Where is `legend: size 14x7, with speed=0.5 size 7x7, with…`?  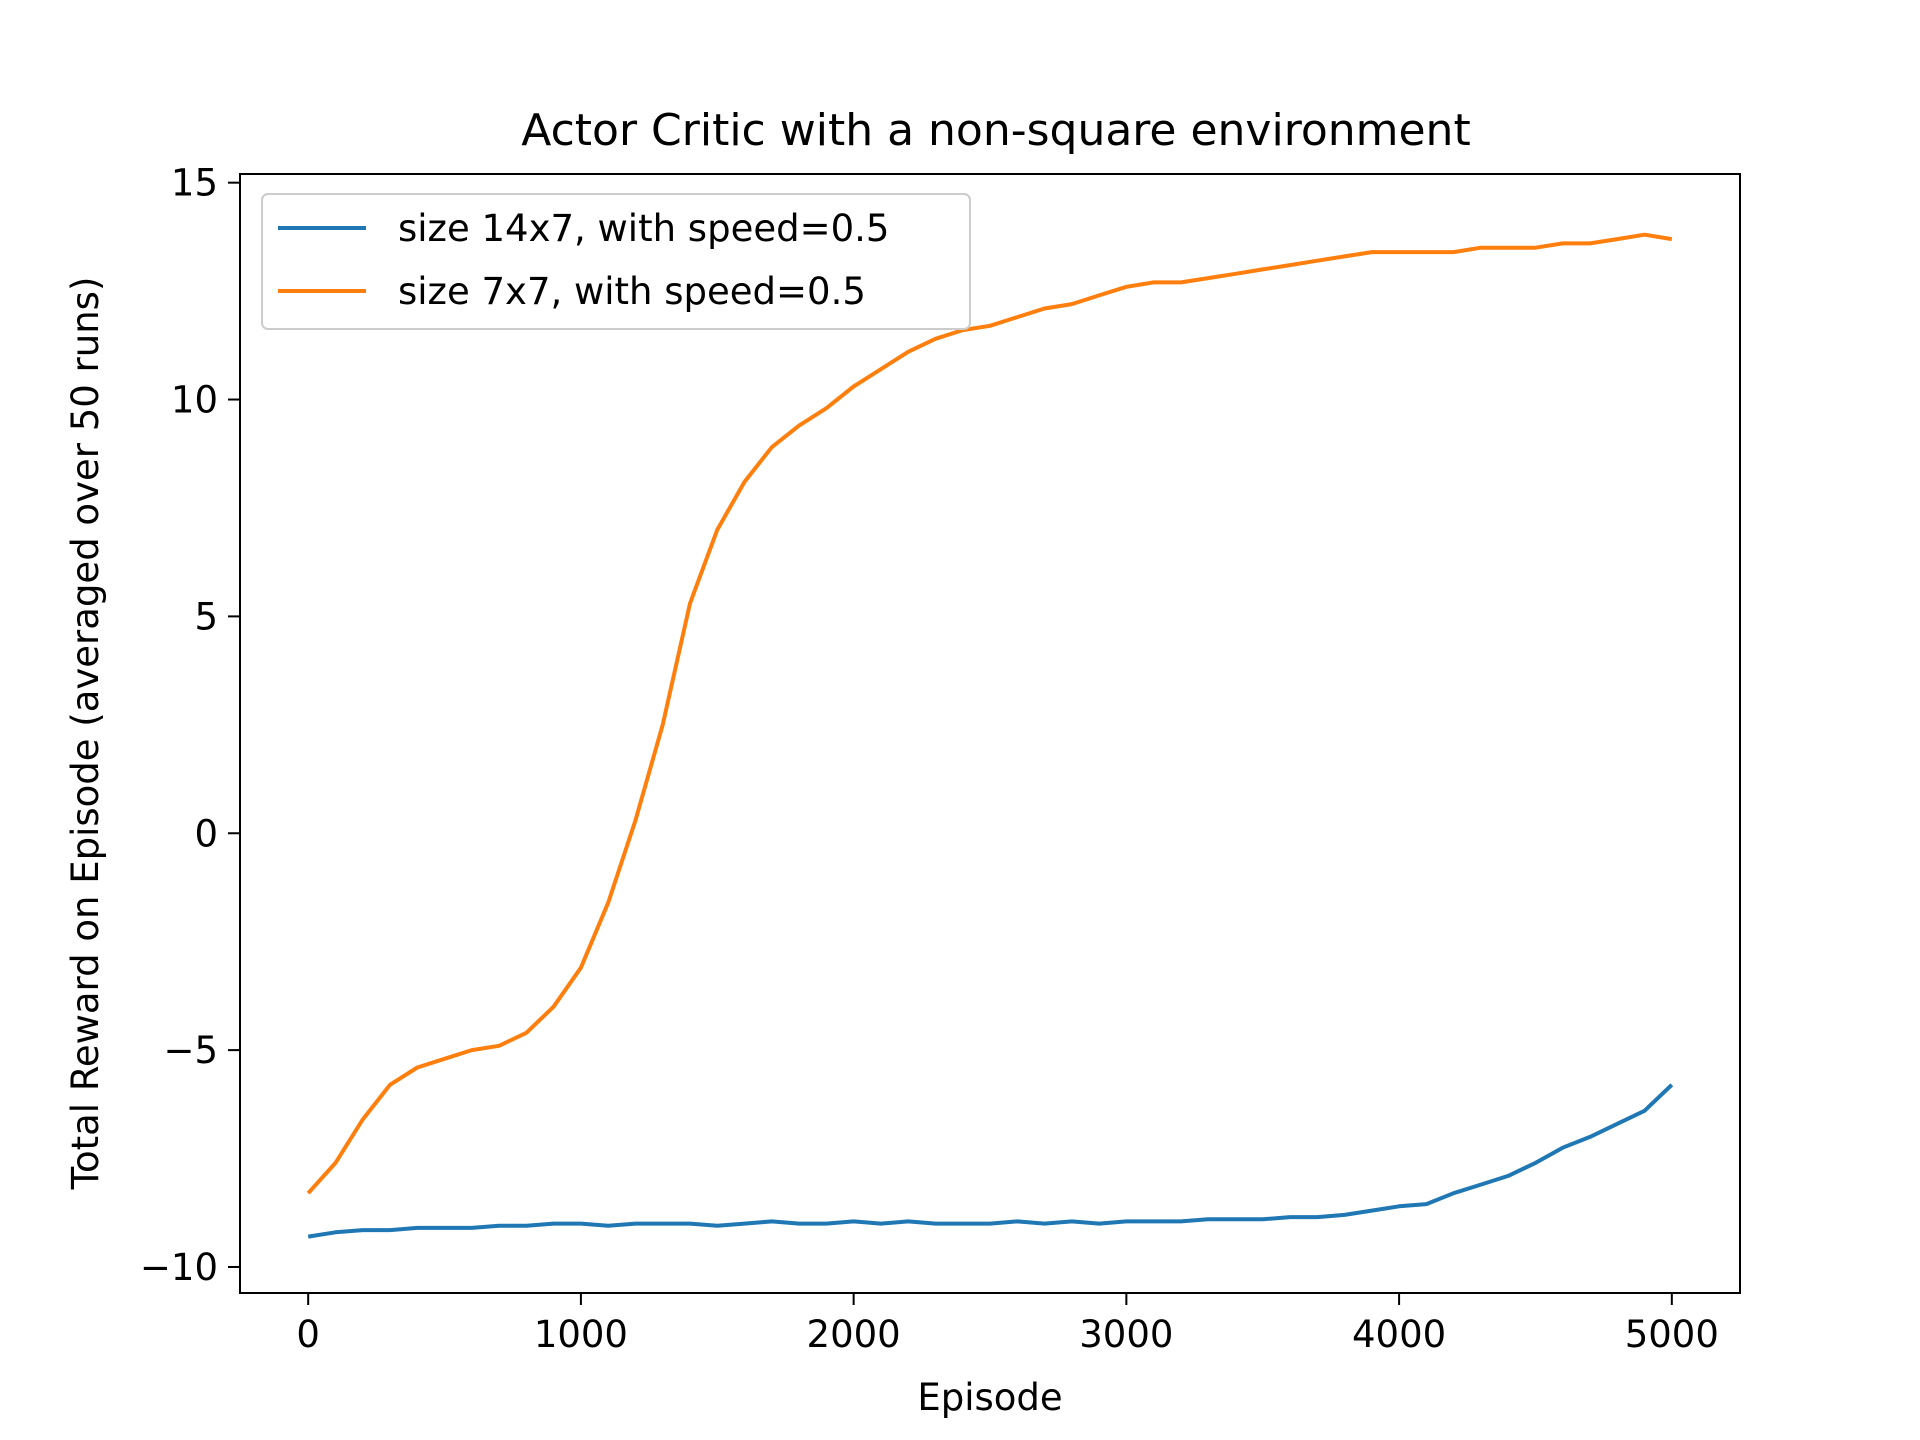
legend: size 14x7, with speed=0.5 size 7x7, with… is located at coordinates (616, 261).